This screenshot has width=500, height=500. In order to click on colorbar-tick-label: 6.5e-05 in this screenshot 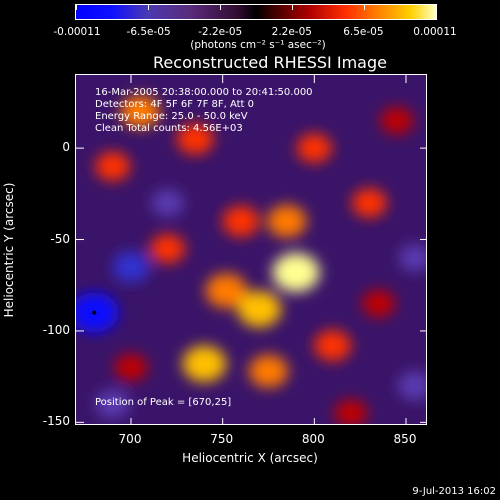, I will do `click(363, 32)`.